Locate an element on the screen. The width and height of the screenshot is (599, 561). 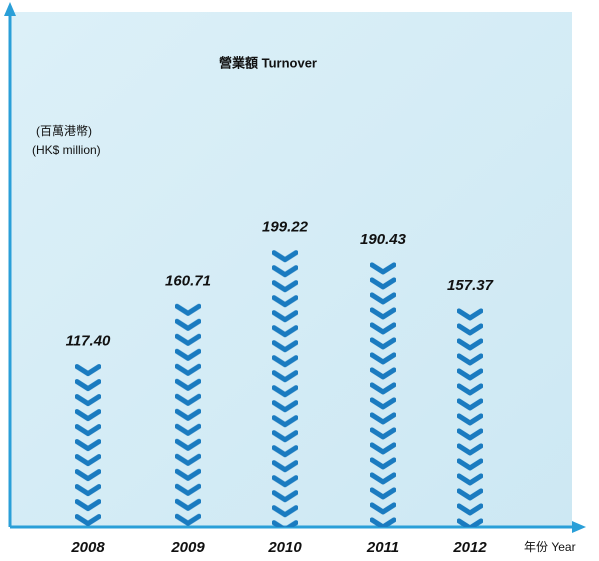
x-tick-label: 2010 is located at coordinates (284, 547).